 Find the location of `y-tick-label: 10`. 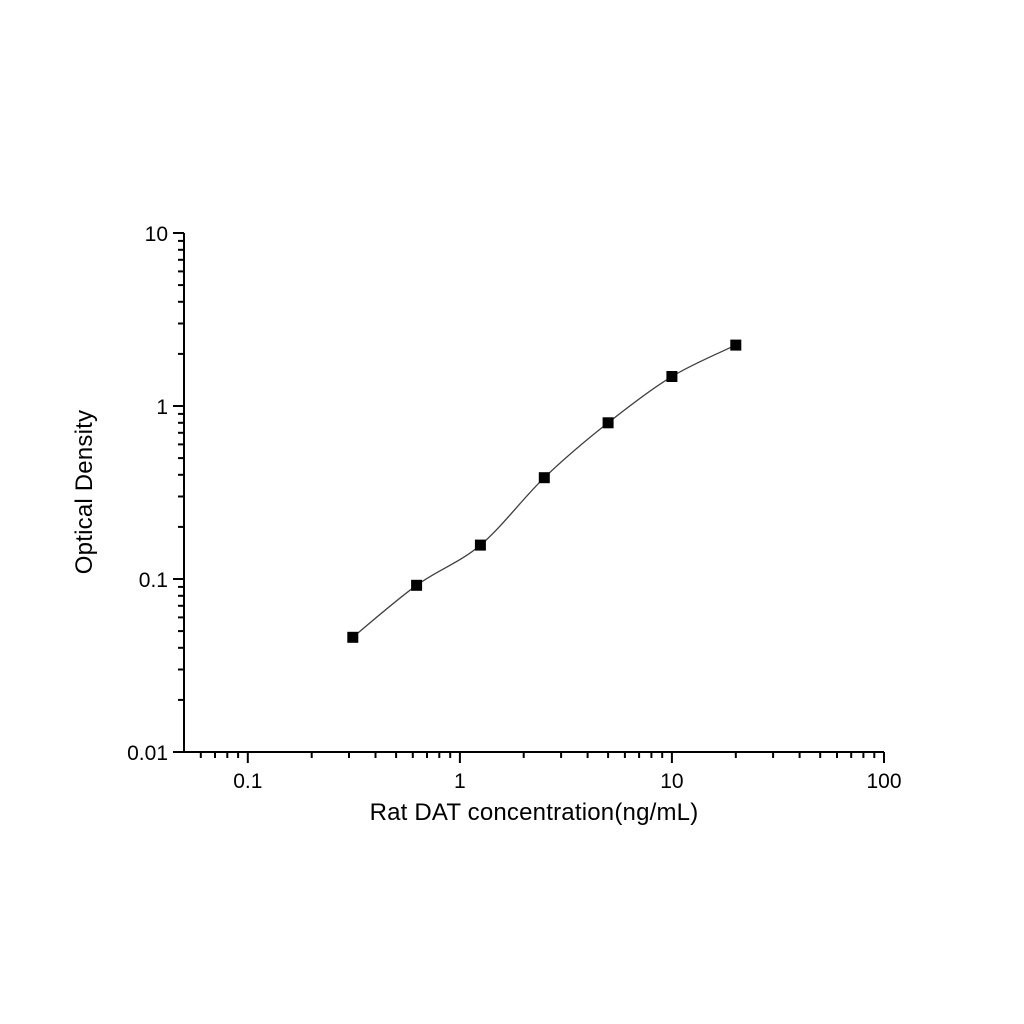

y-tick-label: 10 is located at coordinates (156, 234).